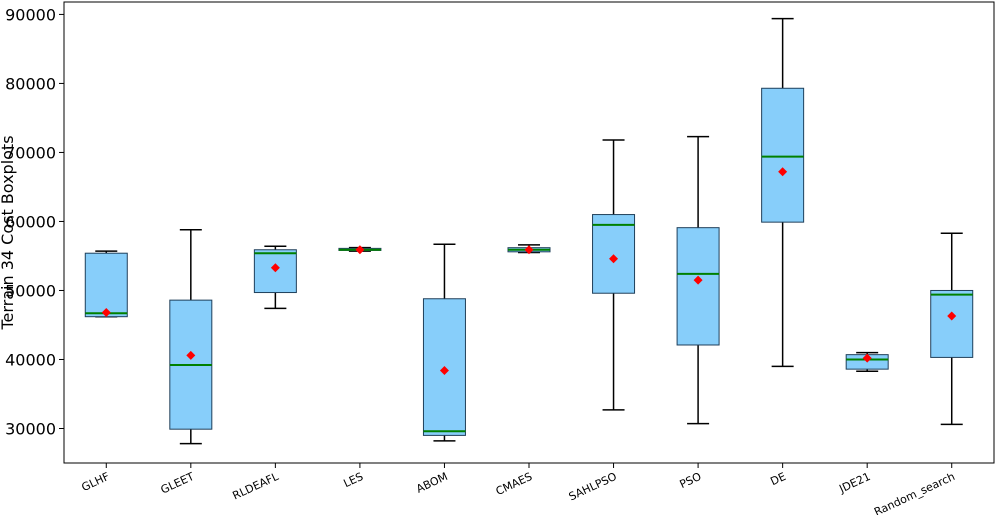 This screenshot has height=515, width=996. What do you see at coordinates (431, 483) in the screenshot?
I see `x-tick-label: ABOM` at bounding box center [431, 483].